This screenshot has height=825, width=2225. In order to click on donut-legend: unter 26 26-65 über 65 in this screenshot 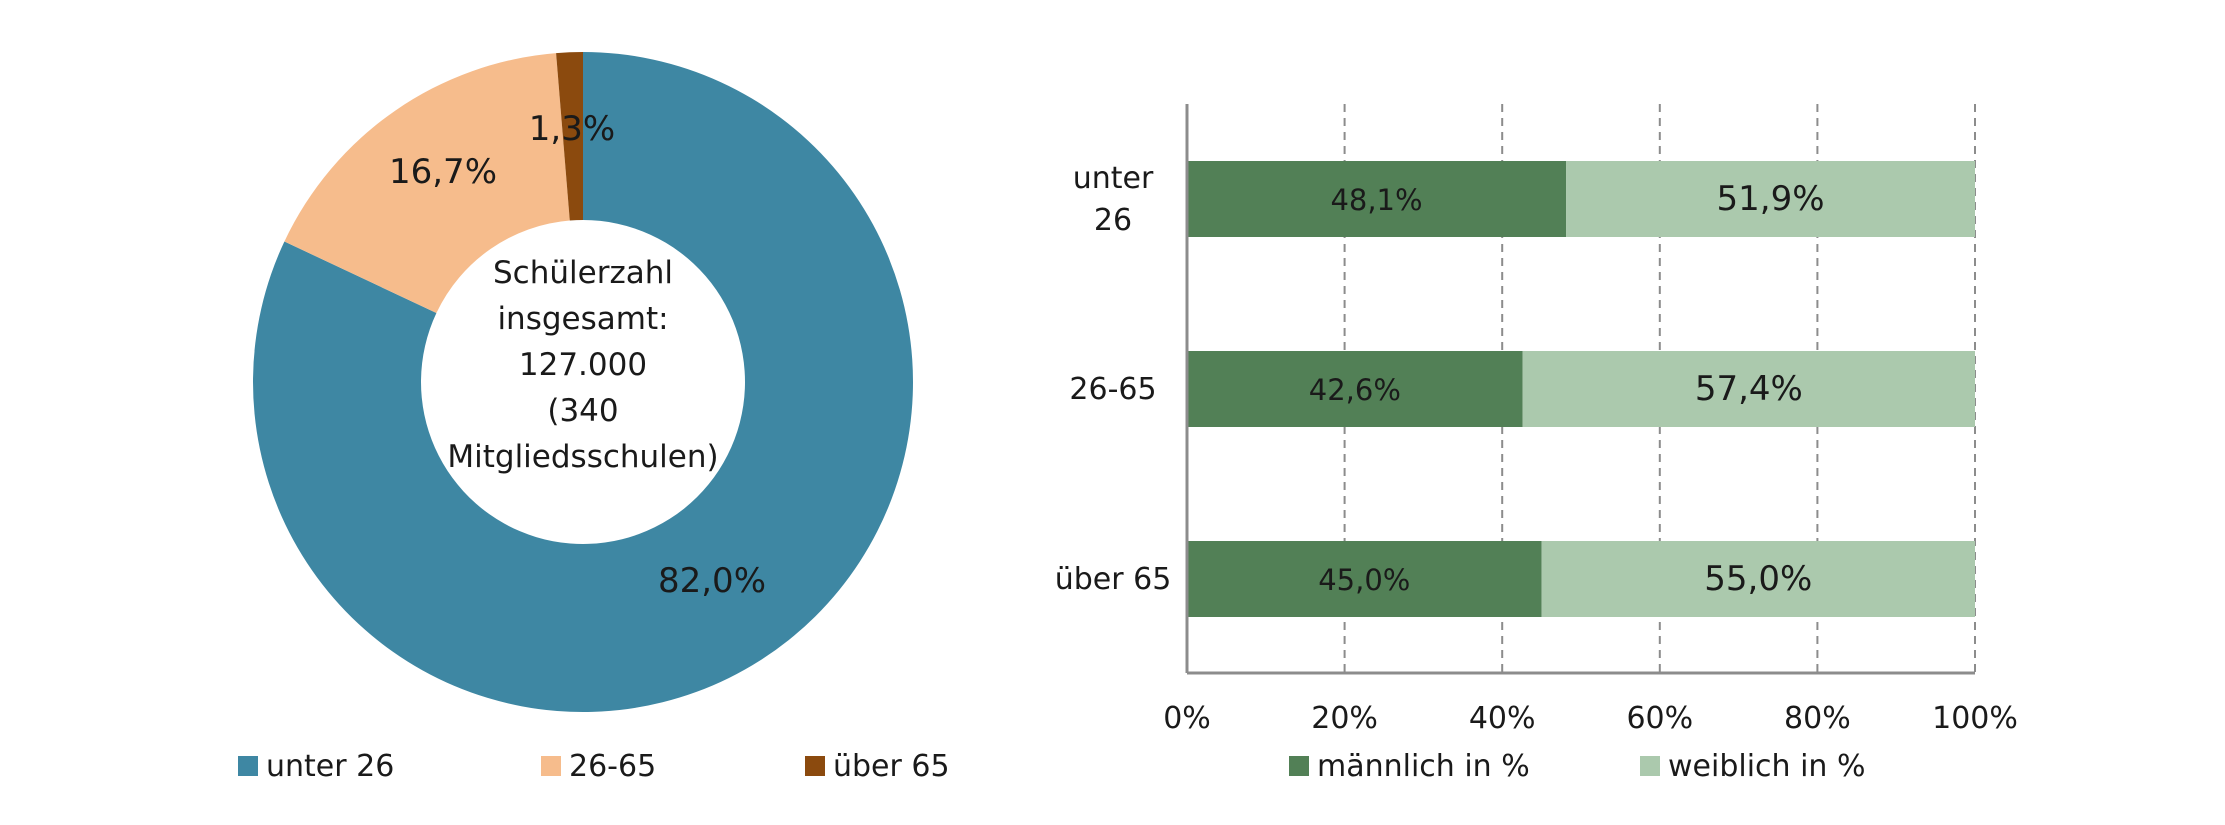, I will do `click(594, 766)`.